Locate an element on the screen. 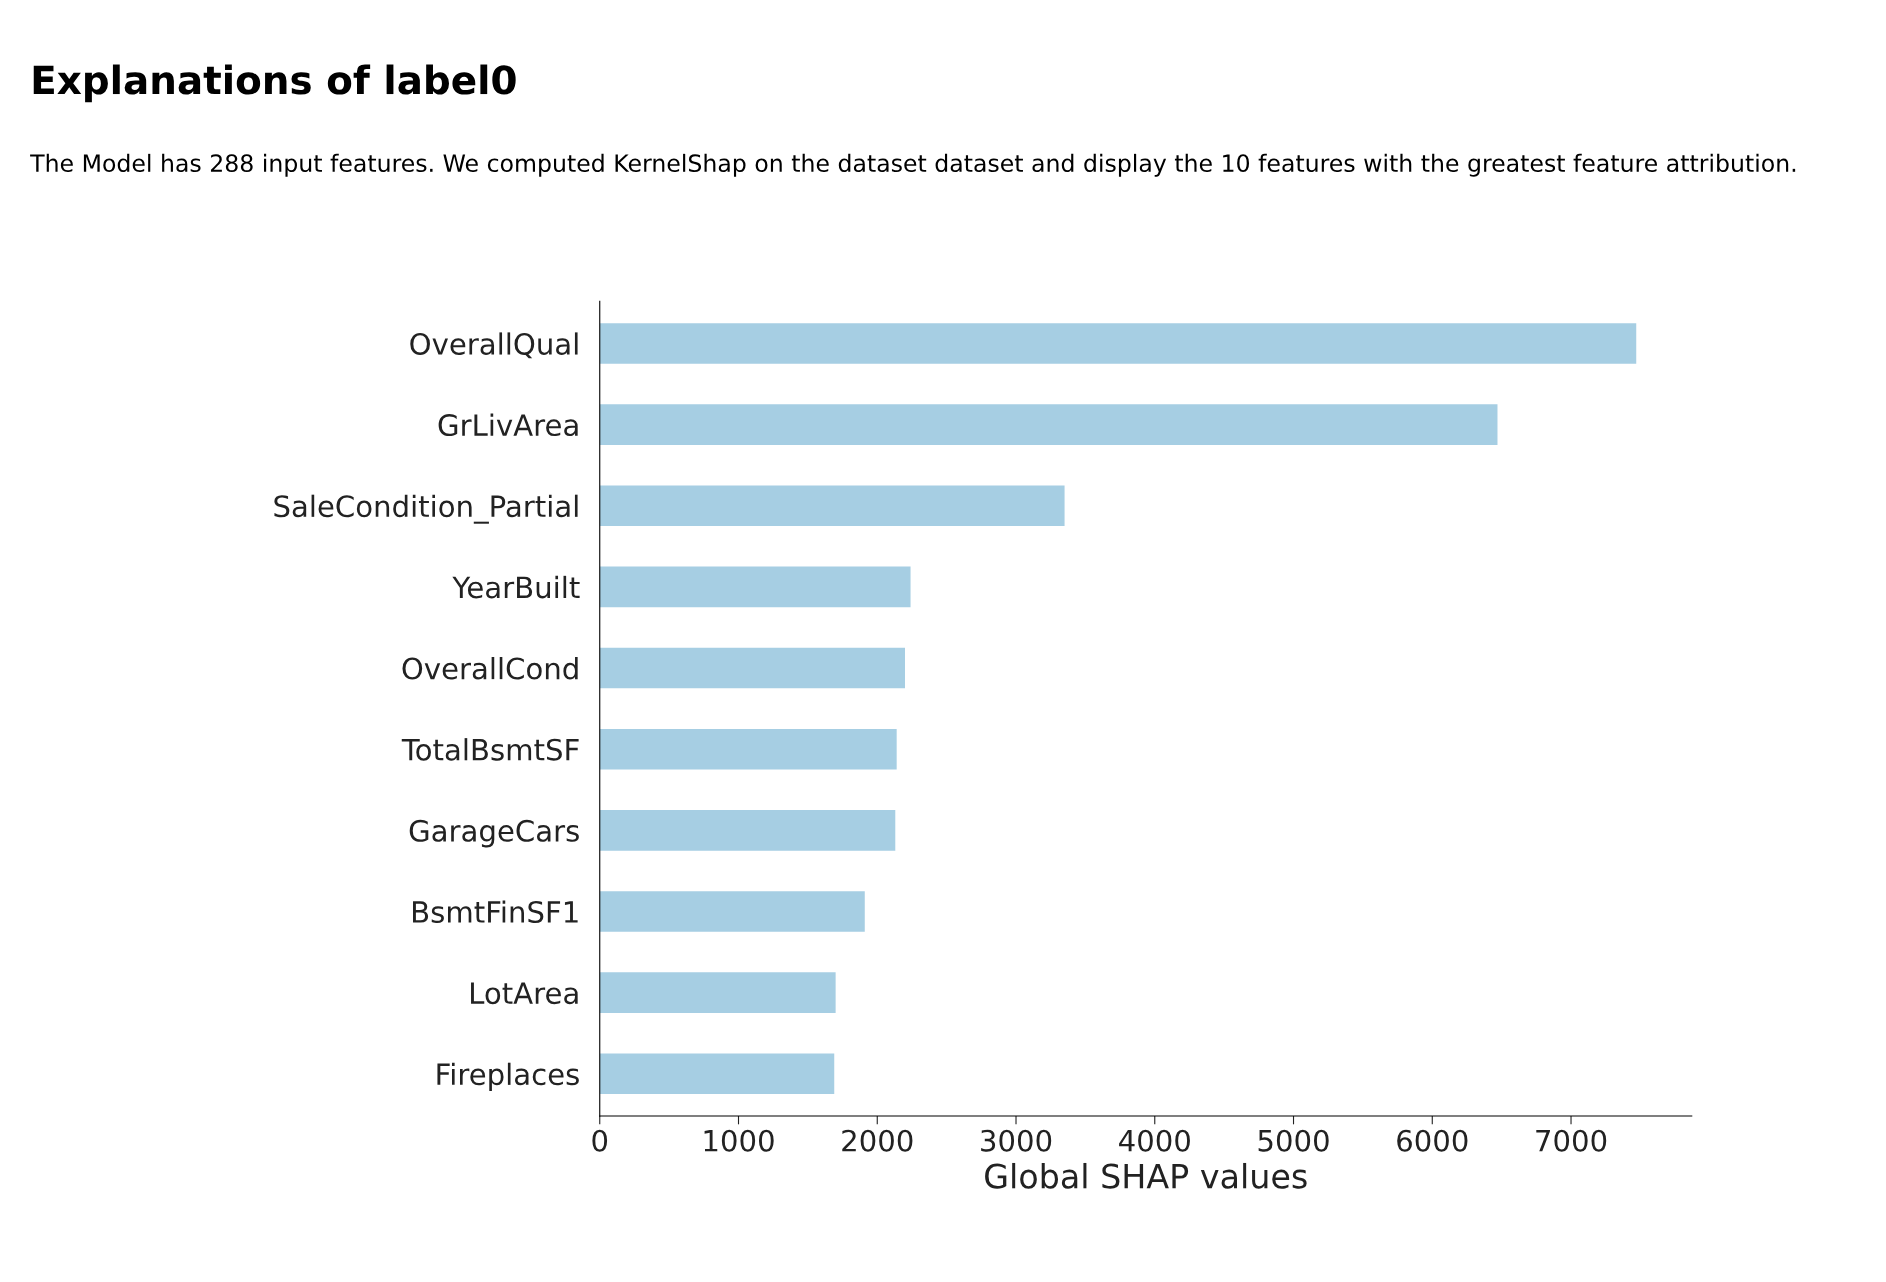 The width and height of the screenshot is (1886, 1282). x-tick-label: 1000 is located at coordinates (739, 1140).